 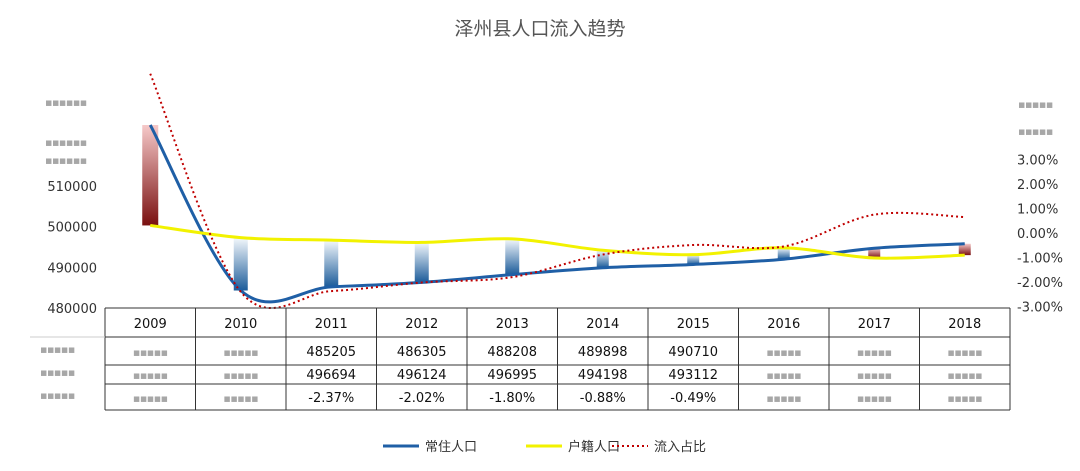 I want to click on left-tick-label: 490000, so click(x=72, y=268).